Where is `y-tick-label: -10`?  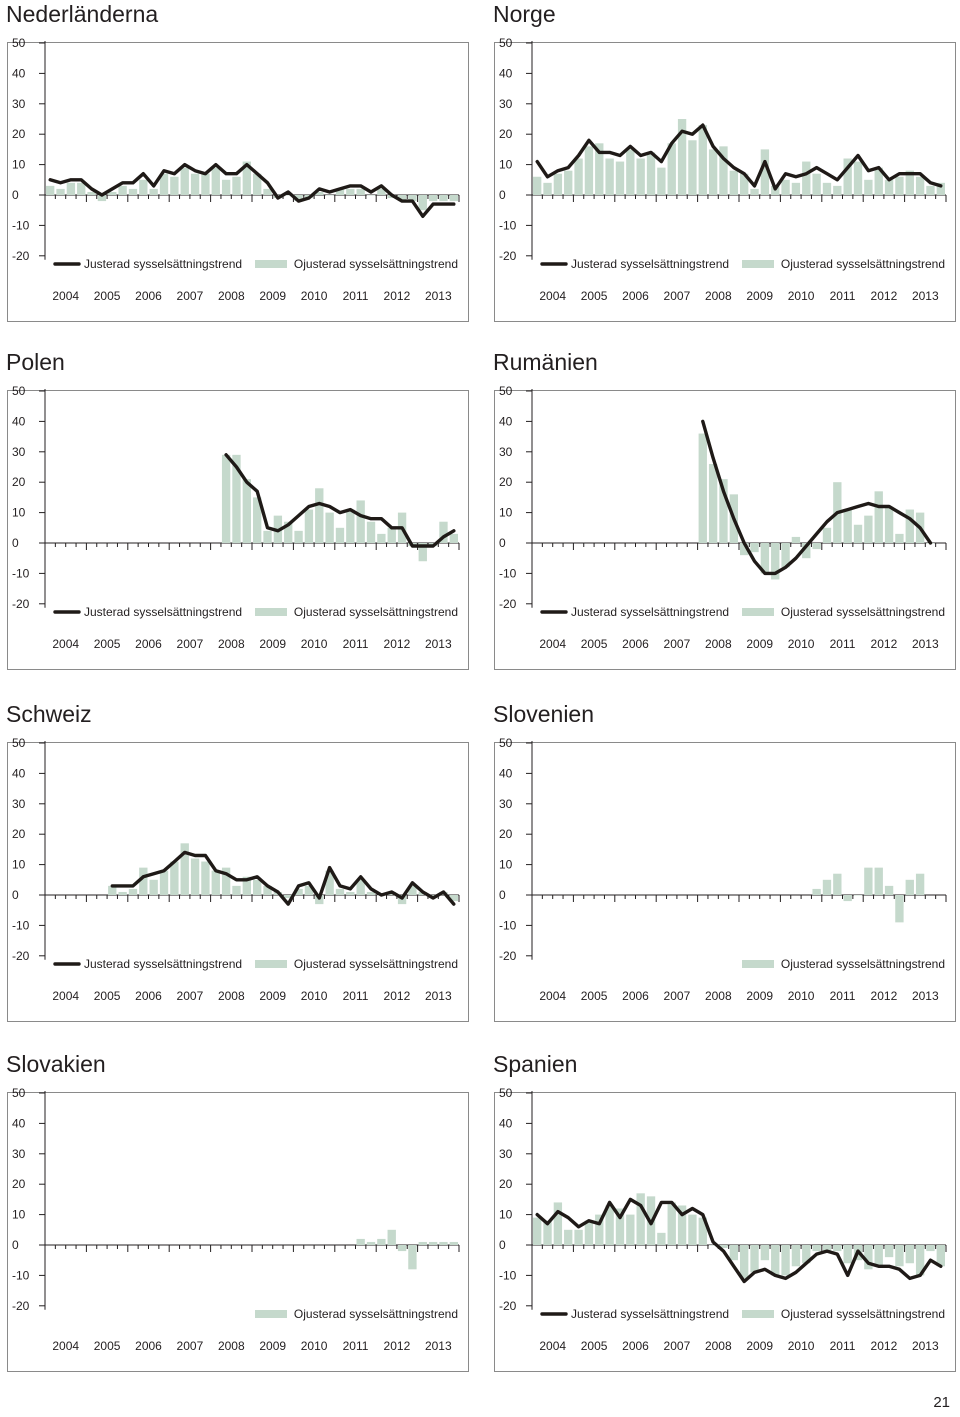
y-tick-label: -10 is located at coordinates (21, 925).